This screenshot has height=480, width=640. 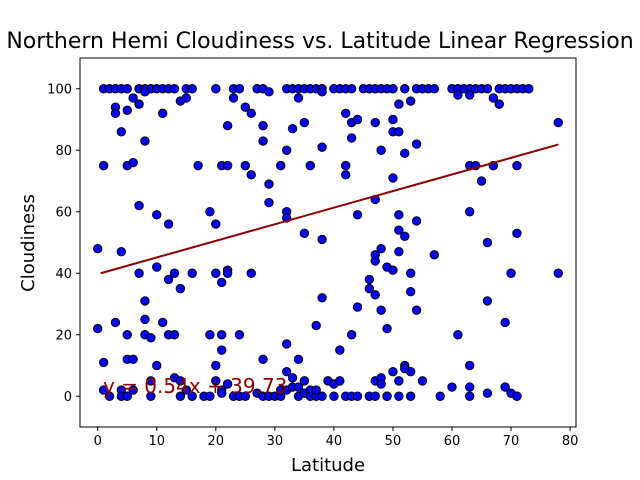 What do you see at coordinates (393, 441) in the screenshot?
I see `x-tick-label: 50` at bounding box center [393, 441].